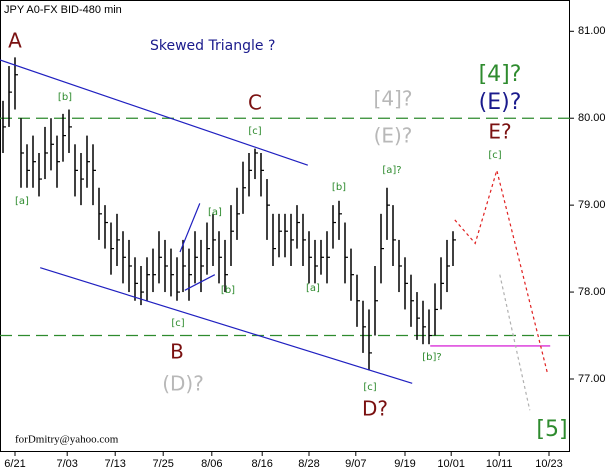  I want to click on annotation: Skewed Triangle ?, so click(212, 46).